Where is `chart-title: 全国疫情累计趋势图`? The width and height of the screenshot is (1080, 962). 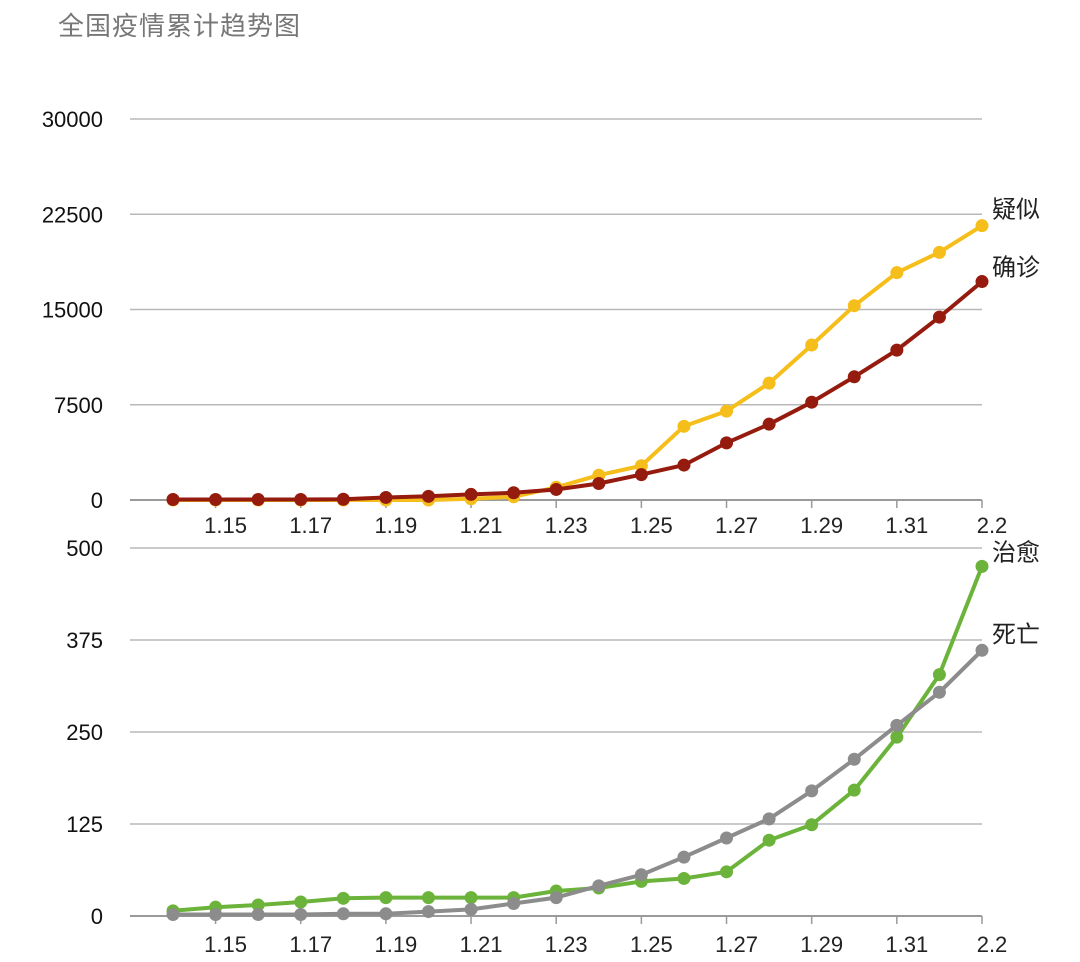 chart-title: 全国疫情累计趋势图 is located at coordinates (180, 27).